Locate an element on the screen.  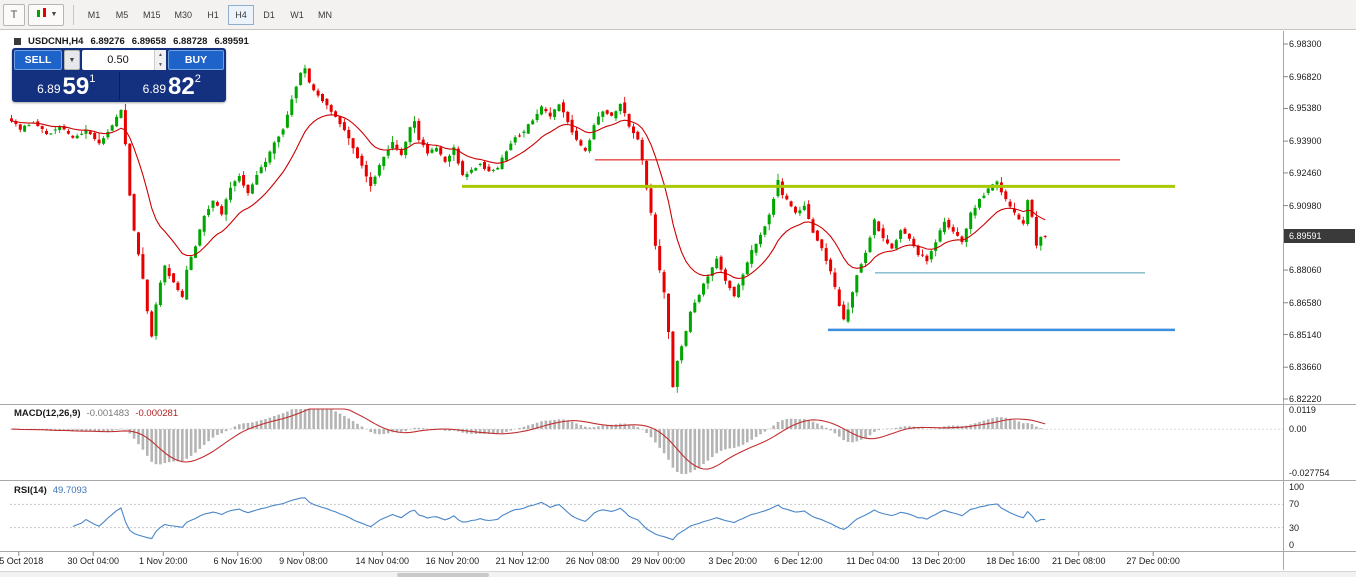
rsi-line is located at coordinates (559, 519).